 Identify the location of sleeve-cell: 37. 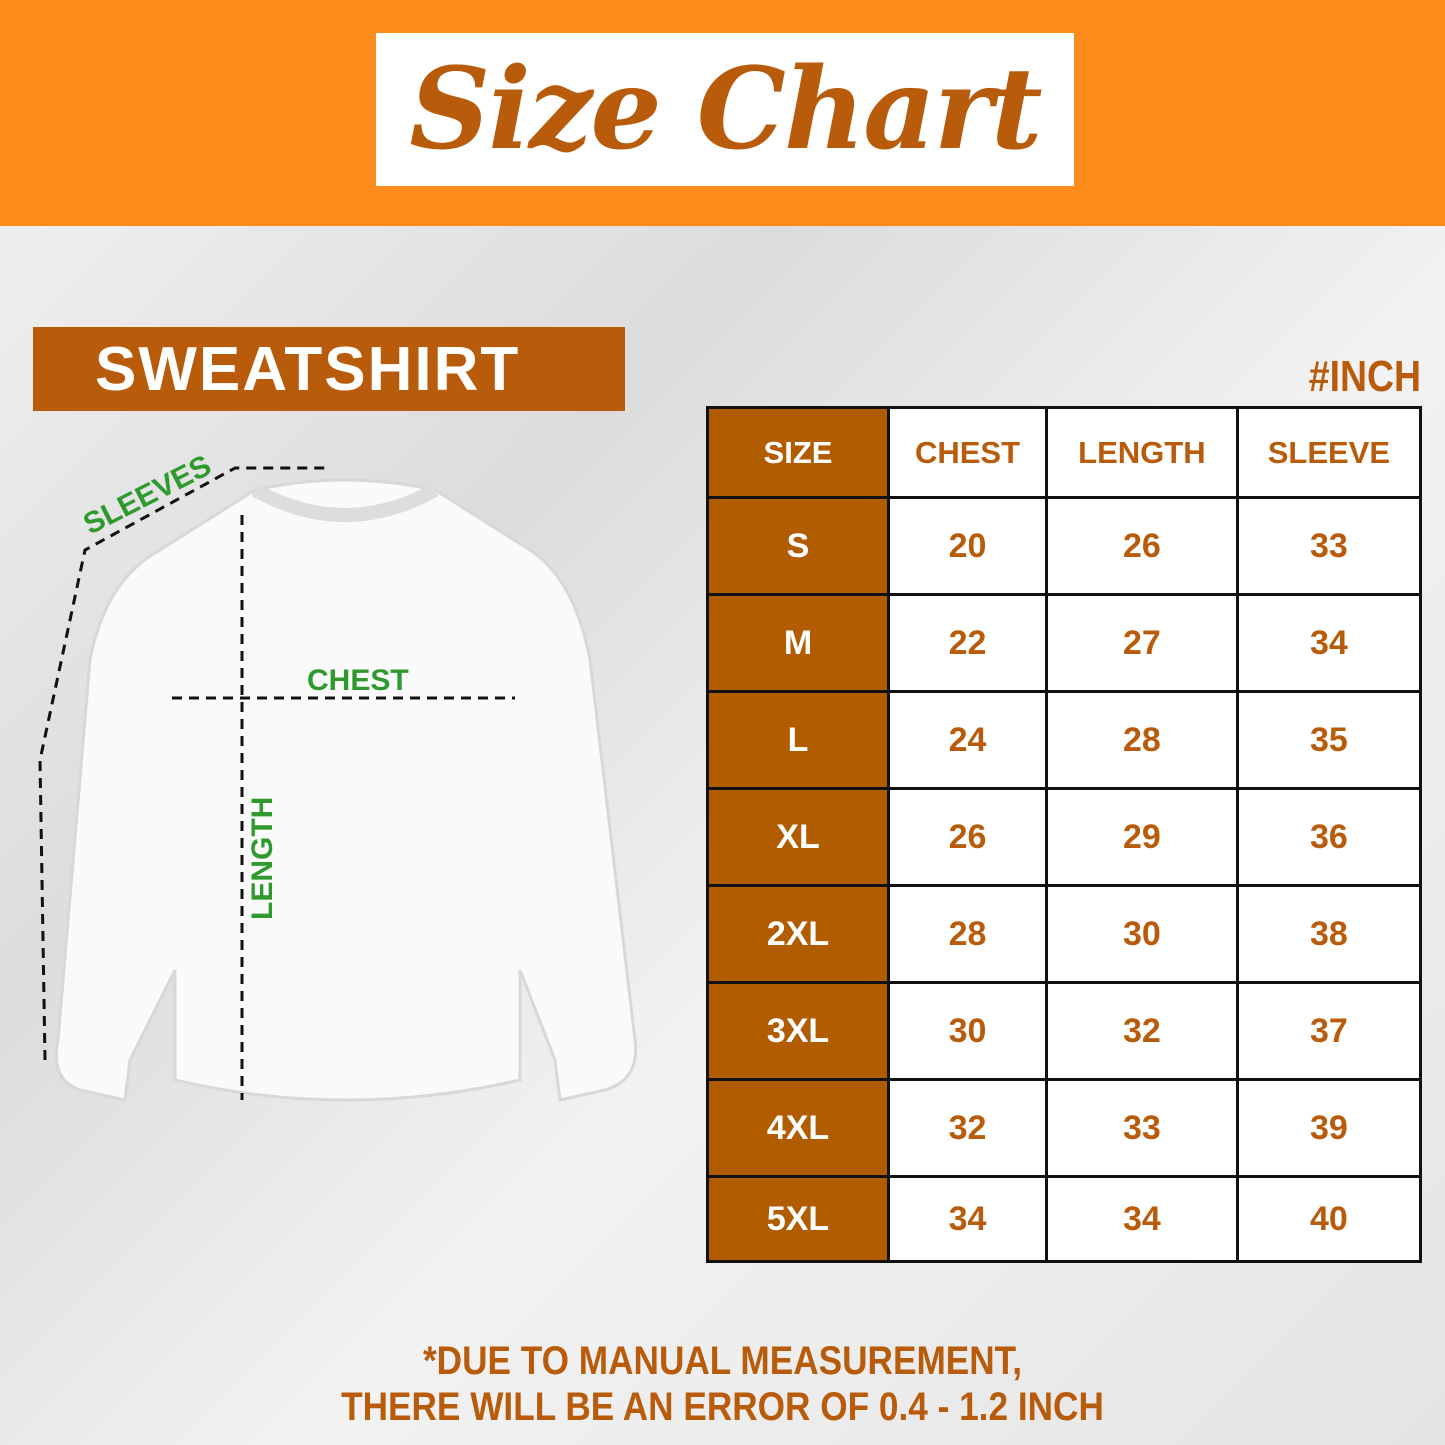
(1329, 1031).